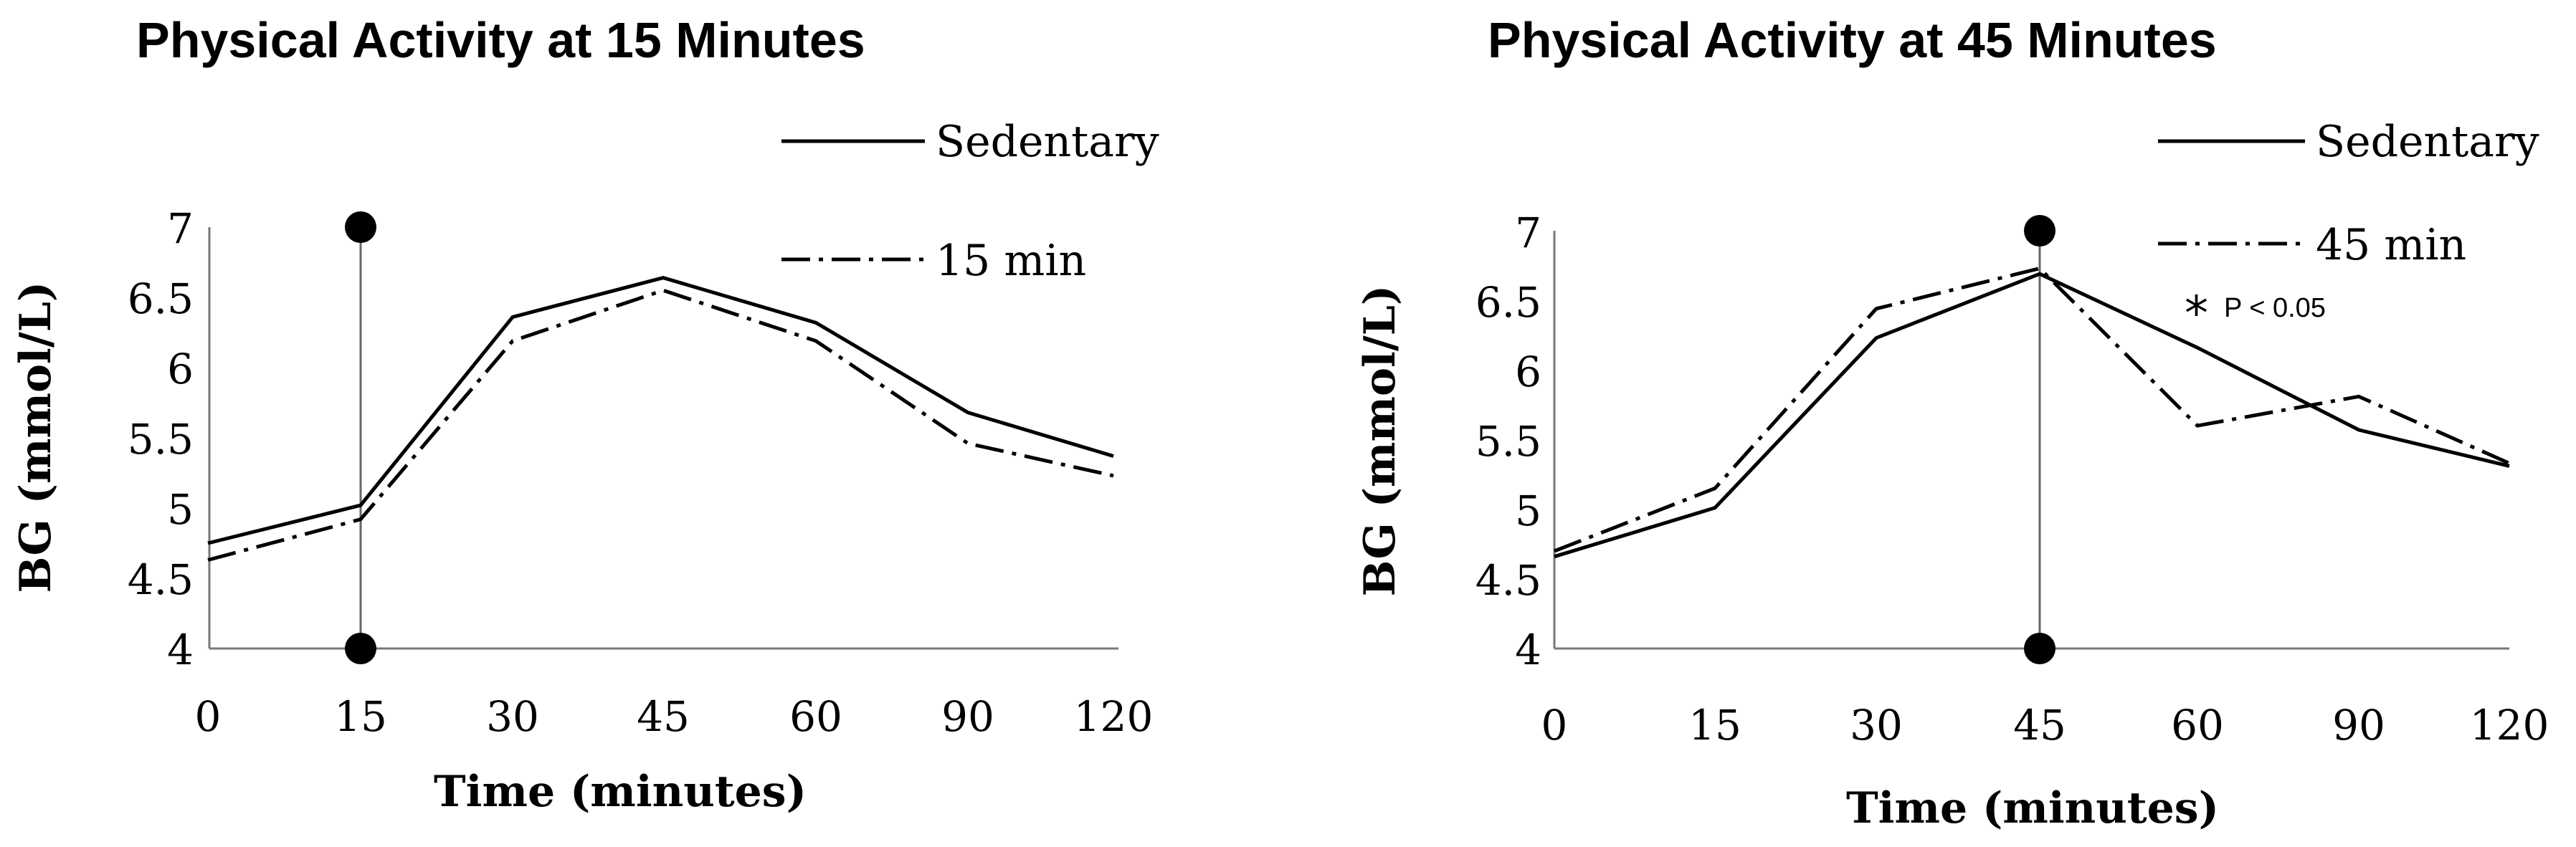 The image size is (2576, 847). What do you see at coordinates (1011, 261) in the screenshot?
I see `legend-label-activity: 15 min` at bounding box center [1011, 261].